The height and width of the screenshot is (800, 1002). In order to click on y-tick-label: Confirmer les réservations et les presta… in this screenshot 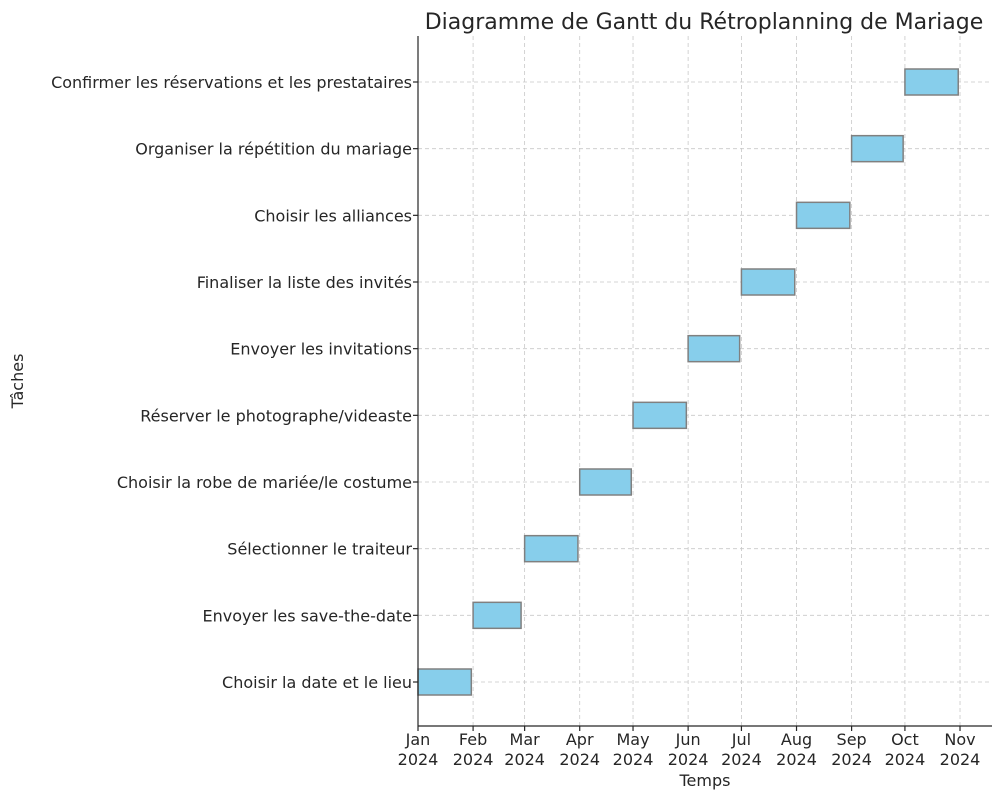, I will do `click(231, 82)`.